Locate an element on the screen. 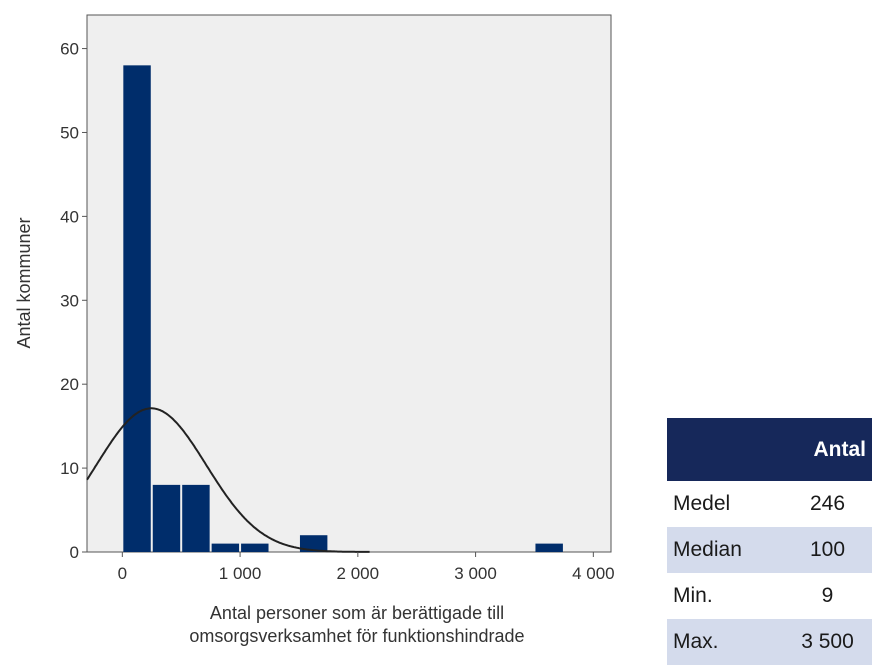 The width and height of the screenshot is (872, 665). y-tick-label: 20 is located at coordinates (69, 384).